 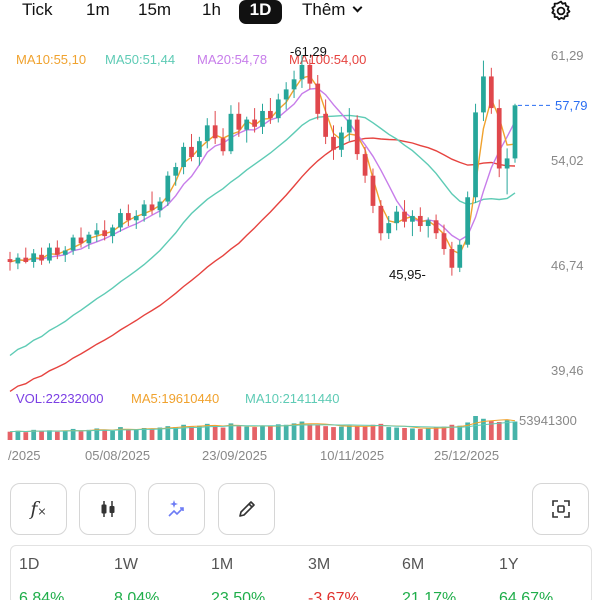 I want to click on fx-icon: f×, so click(x=38, y=509).